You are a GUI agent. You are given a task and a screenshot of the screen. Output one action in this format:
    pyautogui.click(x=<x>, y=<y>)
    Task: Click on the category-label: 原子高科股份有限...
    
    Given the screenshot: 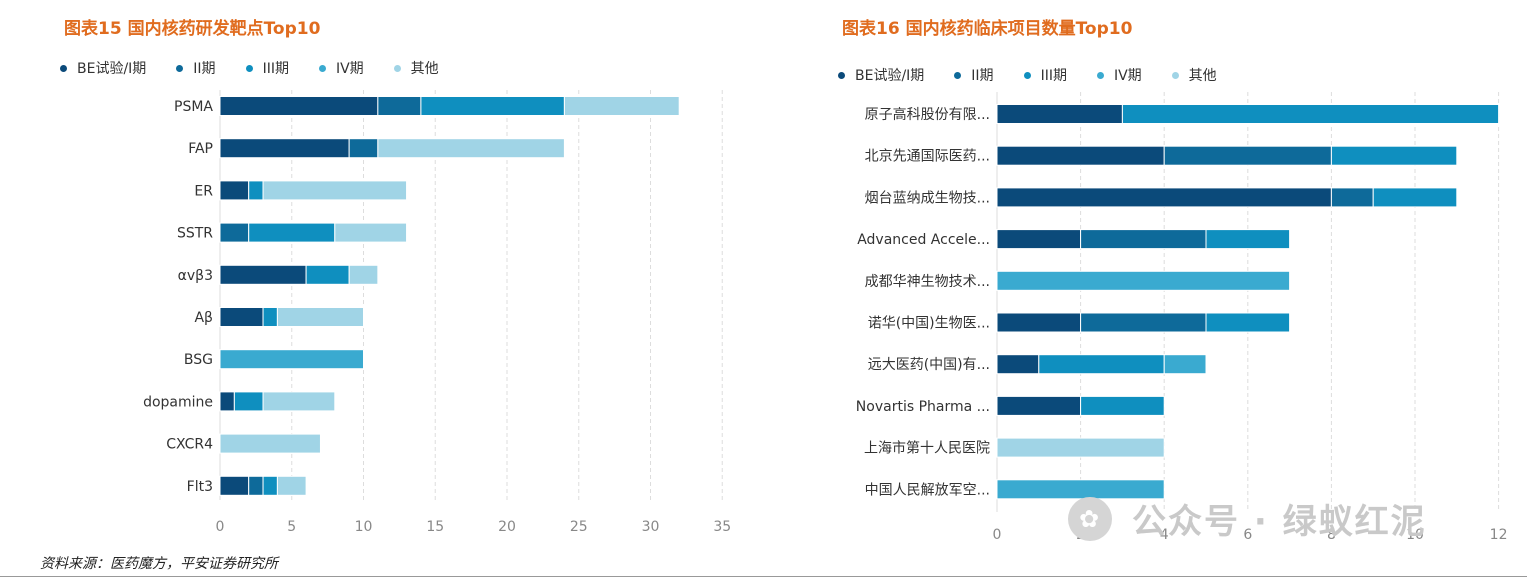 What is the action you would take?
    pyautogui.click(x=927, y=114)
    